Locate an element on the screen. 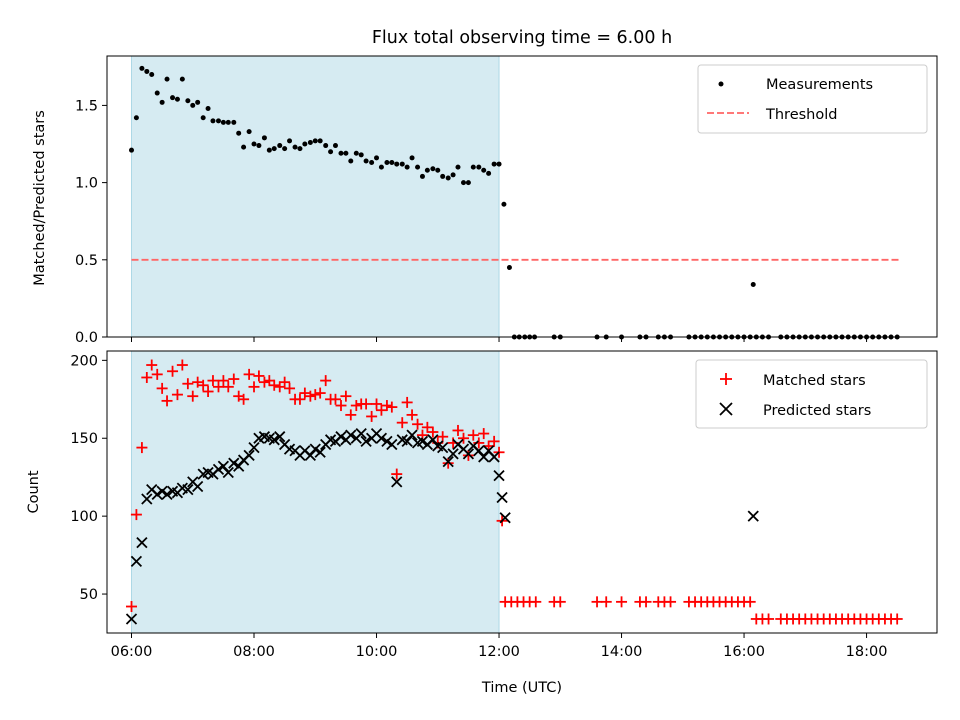  count-legend: Matched stars Predicted stars is located at coordinates (811, 394).